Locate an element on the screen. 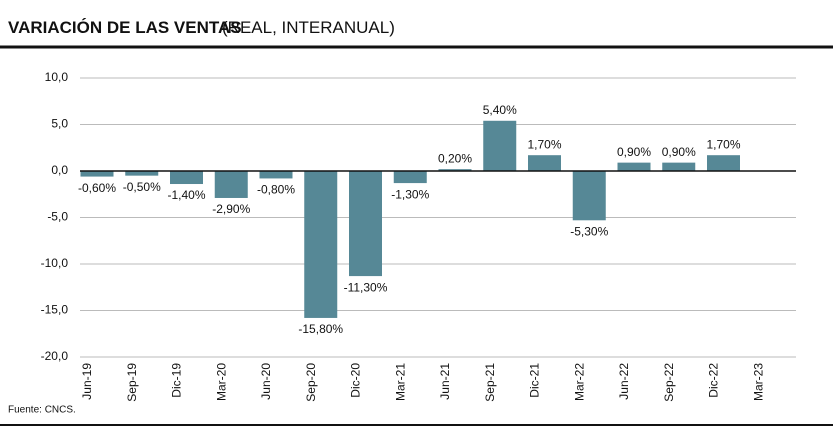 This screenshot has height=426, width=833. value-label: -5,30% is located at coordinates (589, 231).